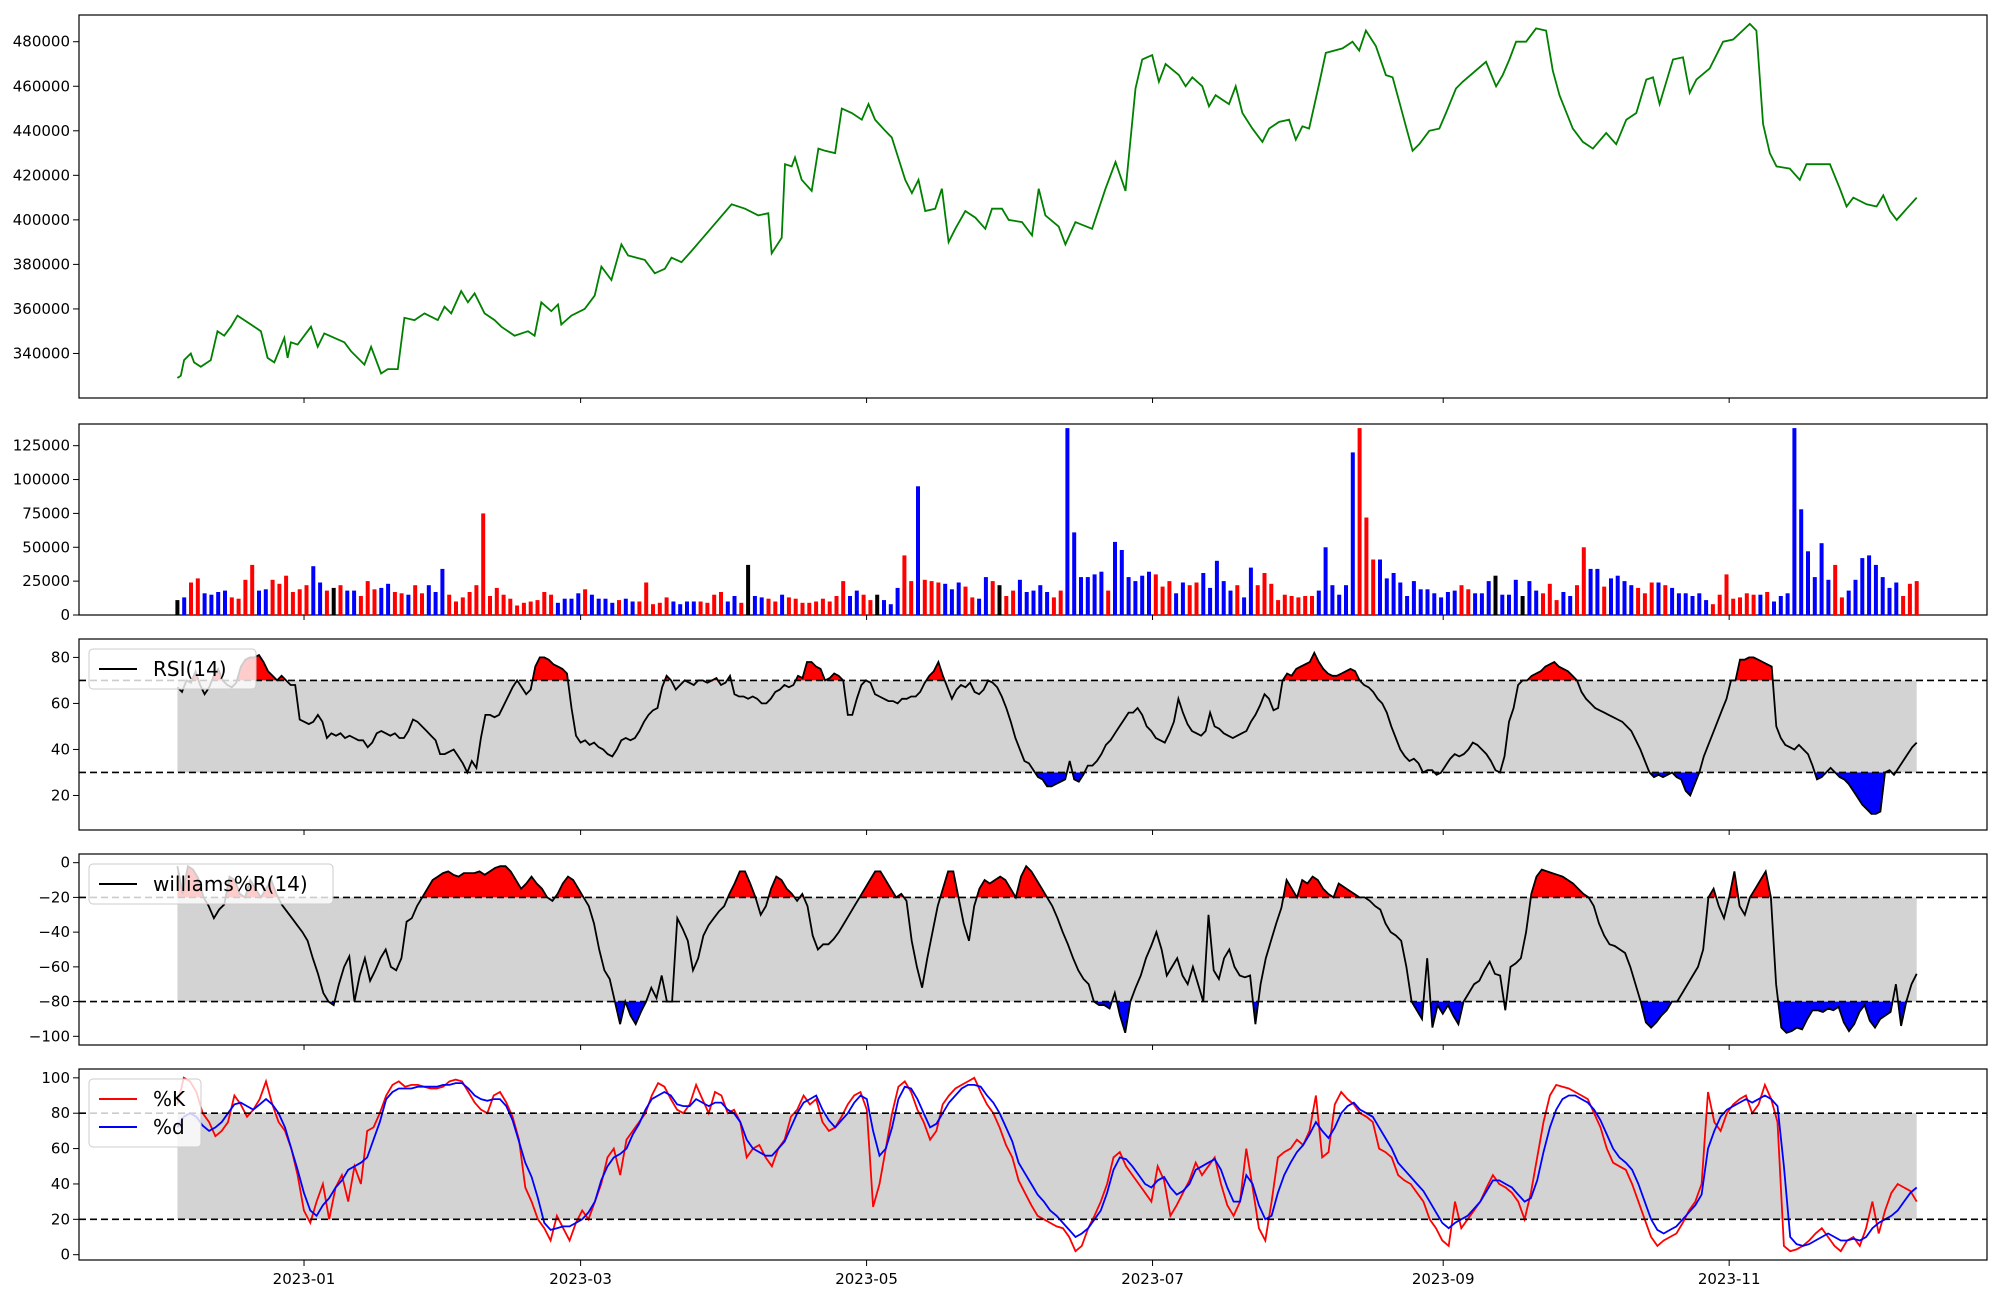 The height and width of the screenshot is (1300, 2000). What do you see at coordinates (1729, 1279) in the screenshot?
I see `x-tick-label: 2023-11` at bounding box center [1729, 1279].